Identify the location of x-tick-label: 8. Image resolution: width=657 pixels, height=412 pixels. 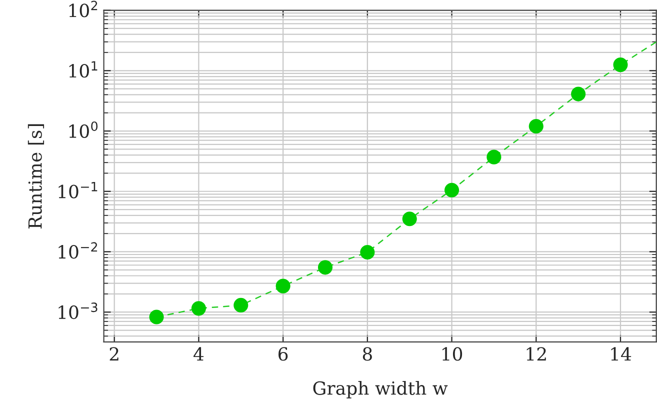
(367, 354).